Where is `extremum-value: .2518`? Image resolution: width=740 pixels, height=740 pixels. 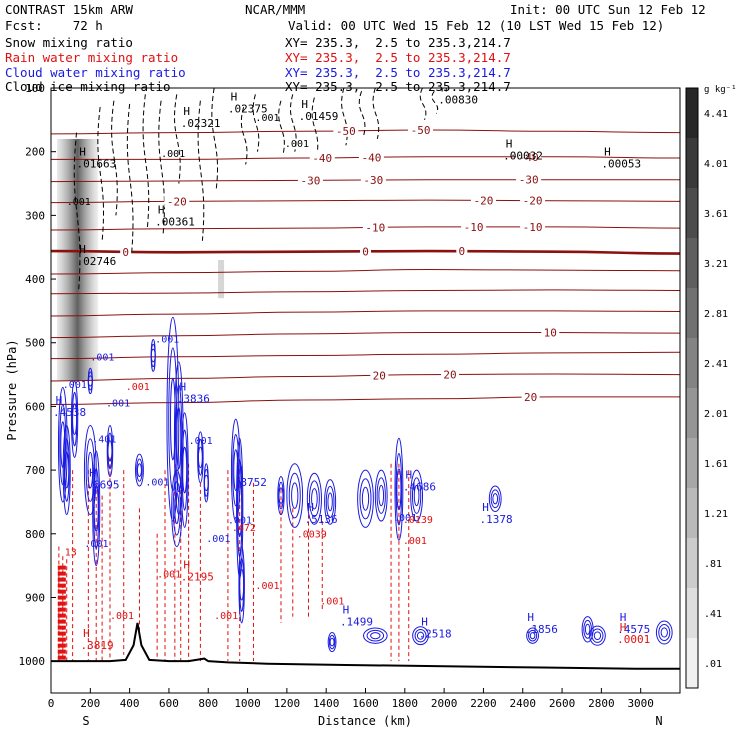 extremum-value: .2518 is located at coordinates (435, 634).